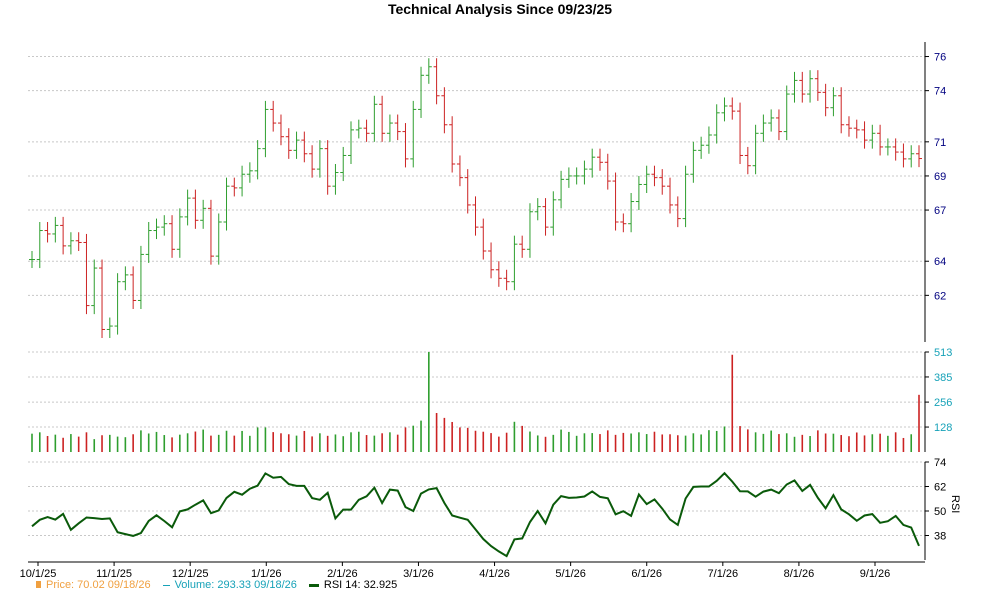  I want to click on rsi-tick-label: 50, so click(940, 512).